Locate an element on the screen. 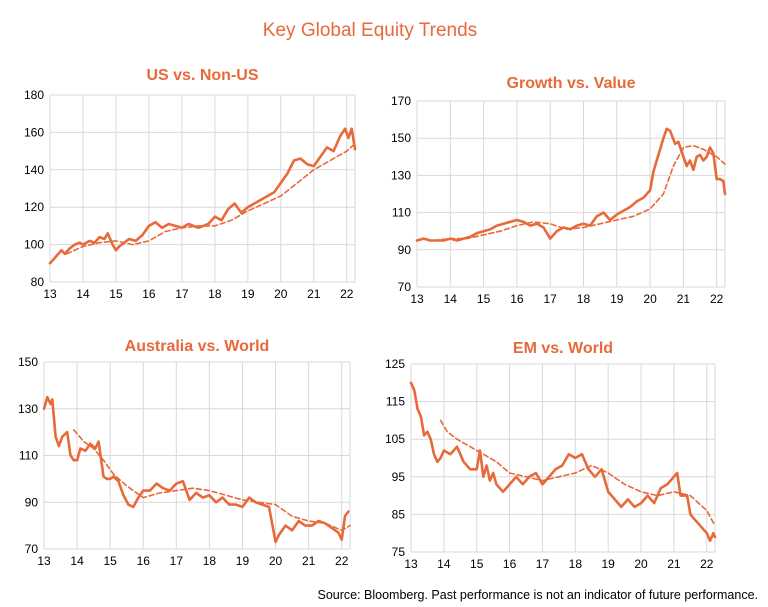 This screenshot has width=768, height=607. em-vs-world-xtick-label: 13 is located at coordinates (411, 564).